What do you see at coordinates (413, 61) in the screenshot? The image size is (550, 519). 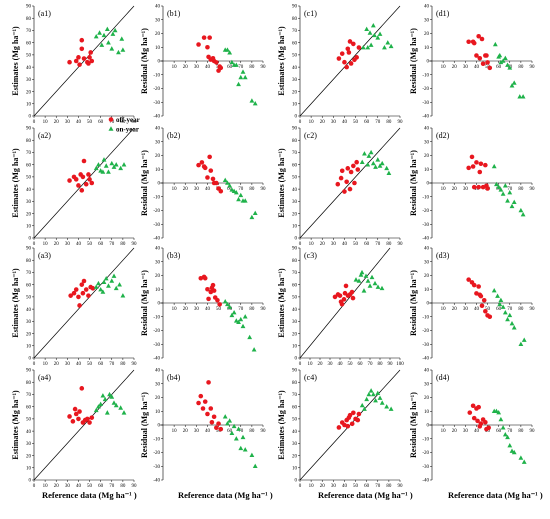 I see `y-axis-title-d1: Residual (Mg ha⁻¹)` at bounding box center [413, 61].